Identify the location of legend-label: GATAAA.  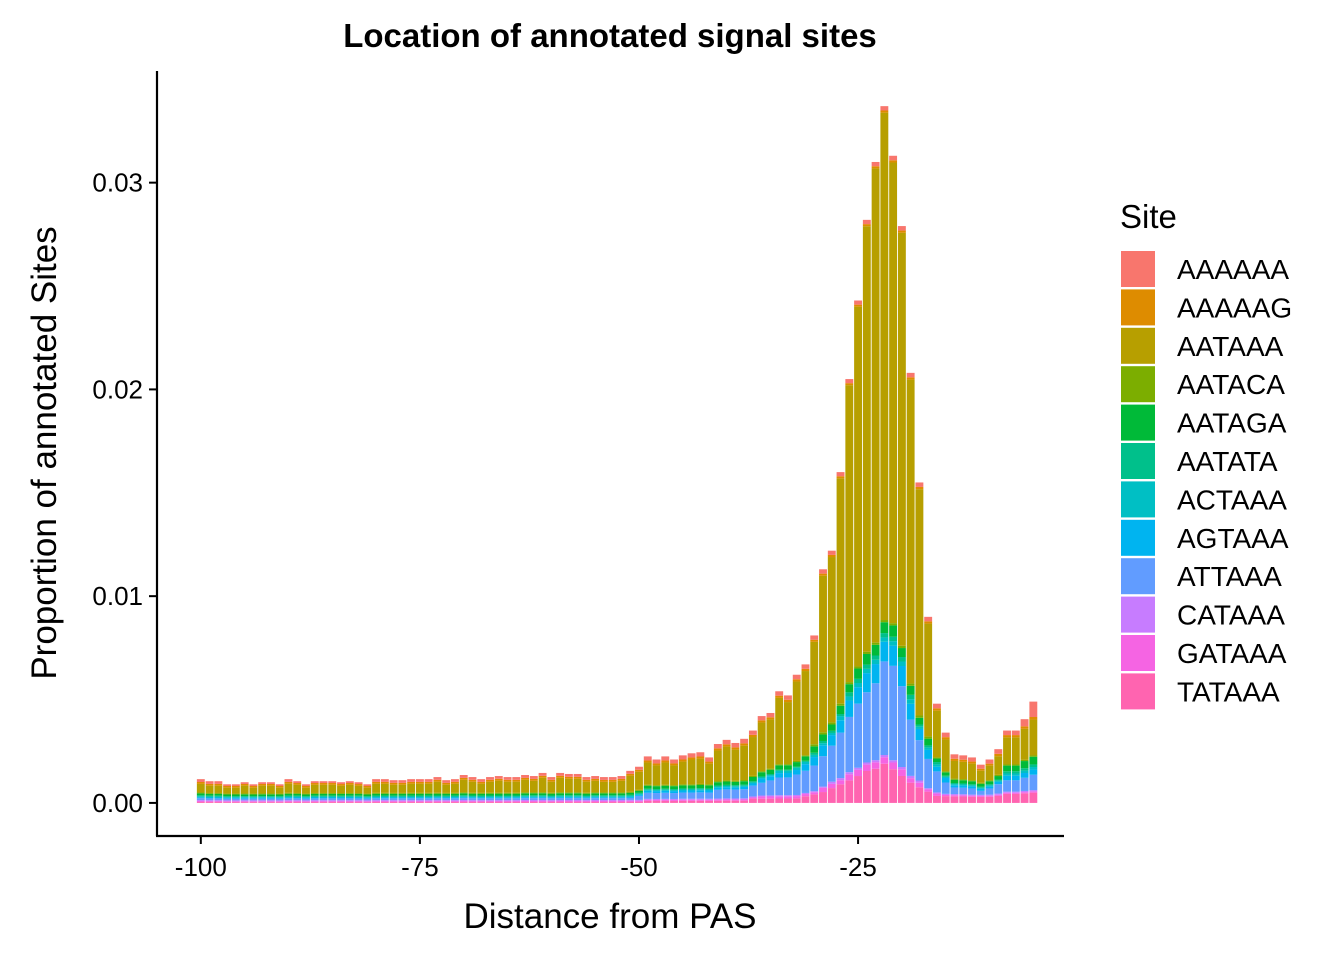
(1232, 653).